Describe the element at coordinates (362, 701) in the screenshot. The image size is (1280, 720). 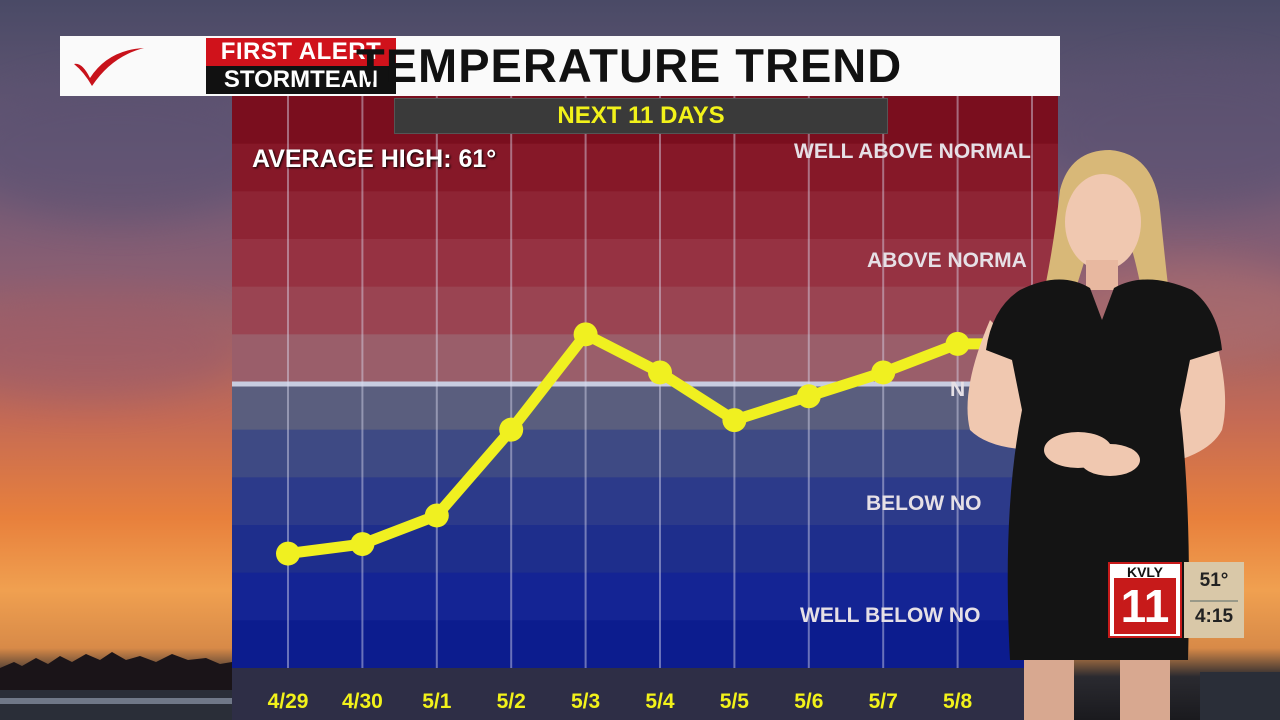
I see `x-tick-label: 4/30` at that location.